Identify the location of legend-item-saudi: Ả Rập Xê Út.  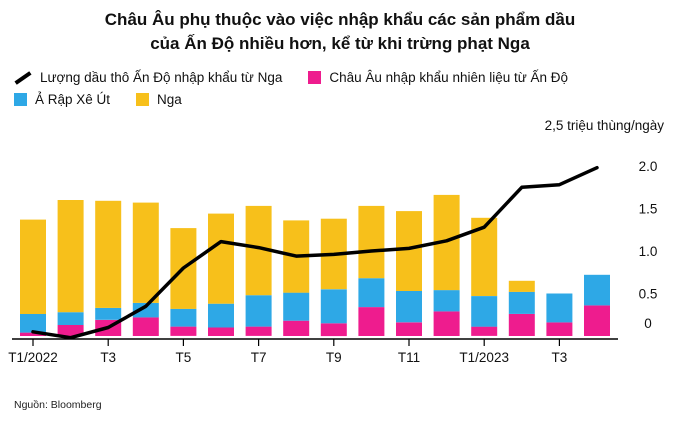
(62, 99).